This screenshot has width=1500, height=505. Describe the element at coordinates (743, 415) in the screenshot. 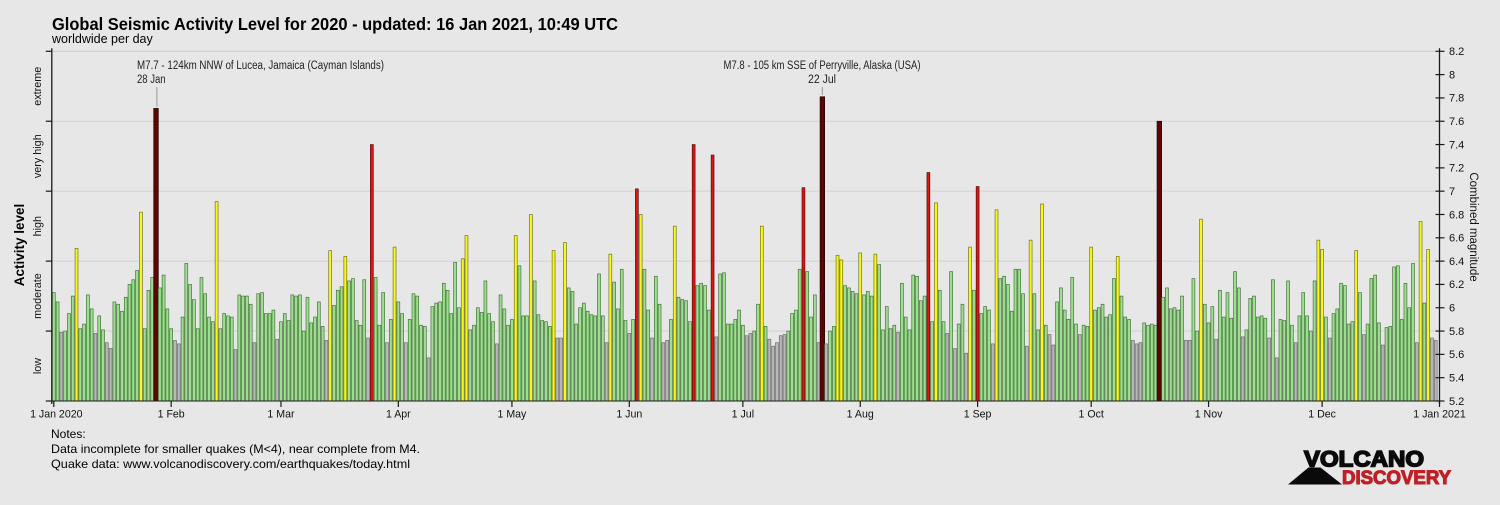

I see `svg-text: 1 Jul` at that location.